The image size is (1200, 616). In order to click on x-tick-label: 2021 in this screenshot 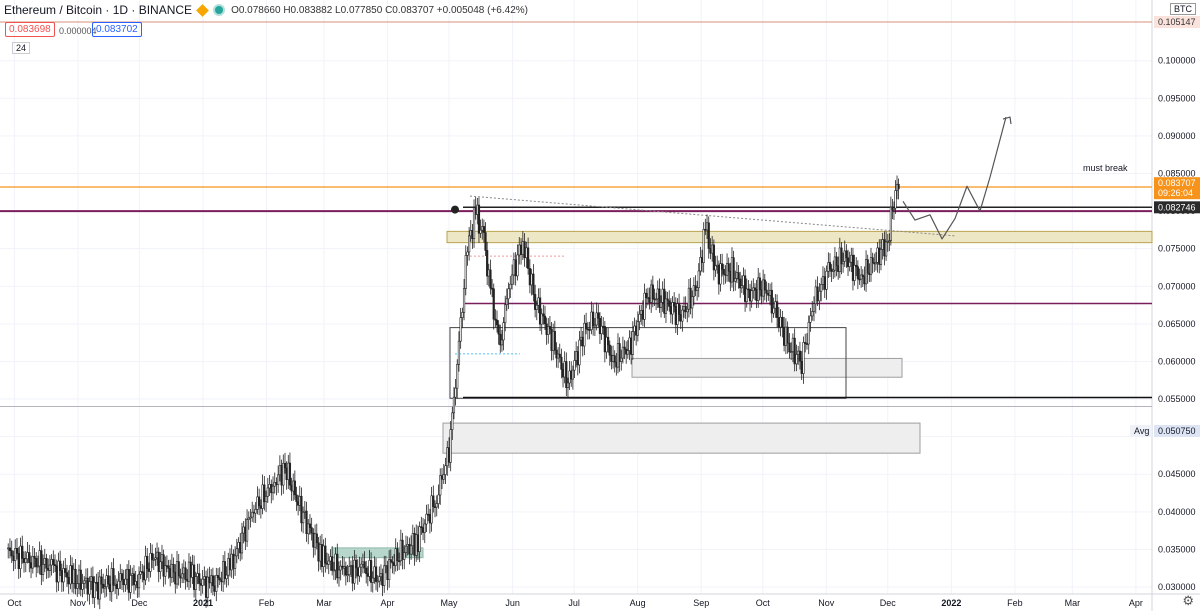, I will do `click(203, 603)`.